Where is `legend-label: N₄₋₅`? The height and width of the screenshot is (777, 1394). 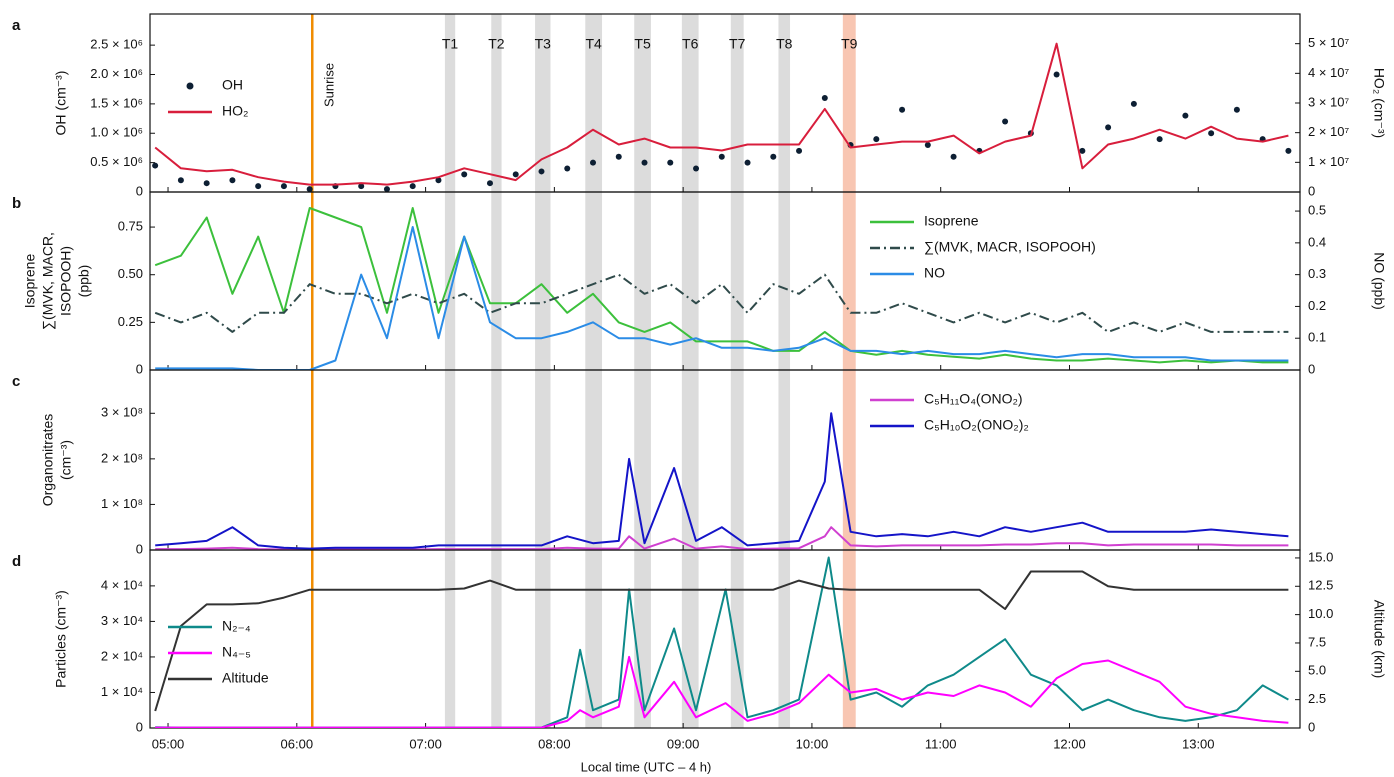
legend-label: N₄₋₅ is located at coordinates (236, 652).